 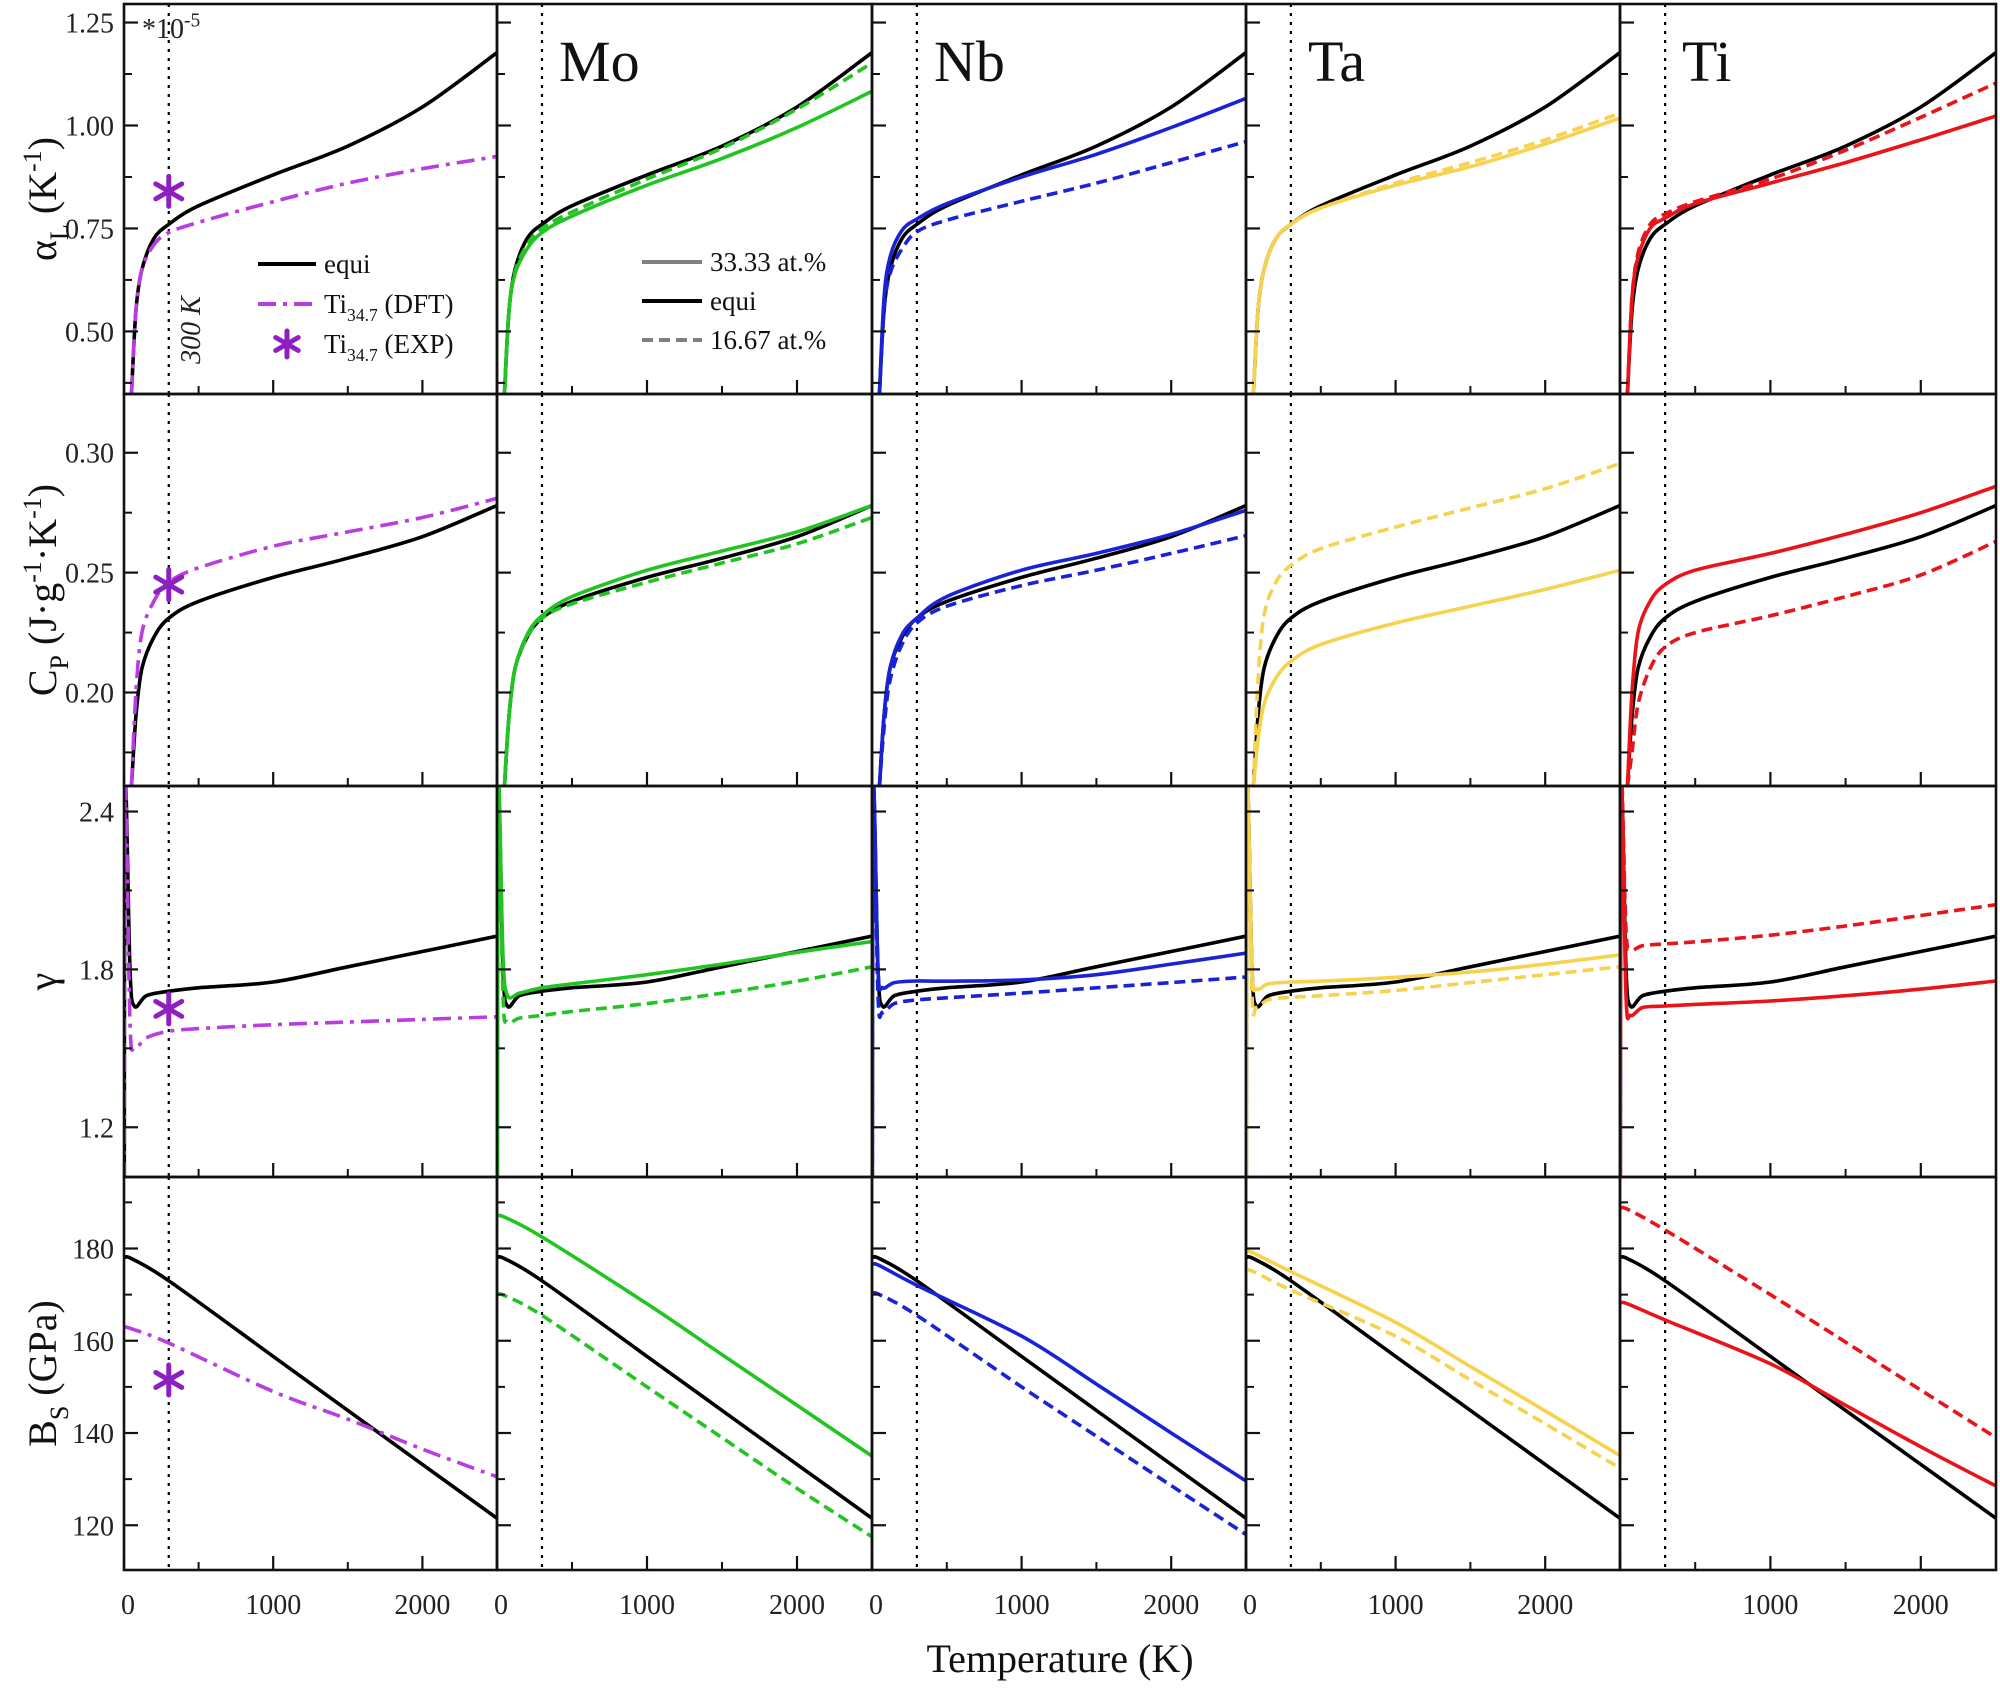 I want to click on element-label-mo: Mo, so click(x=599, y=61).